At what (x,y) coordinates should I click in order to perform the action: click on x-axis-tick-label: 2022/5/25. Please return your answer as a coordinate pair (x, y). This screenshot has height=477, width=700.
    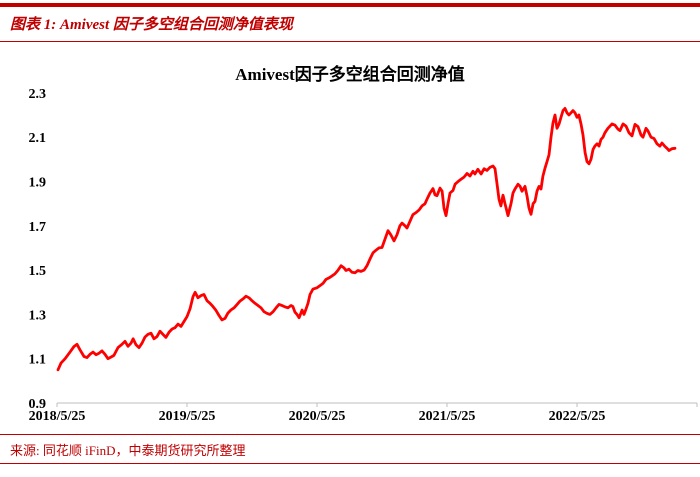
    Looking at the image, I should click on (577, 416).